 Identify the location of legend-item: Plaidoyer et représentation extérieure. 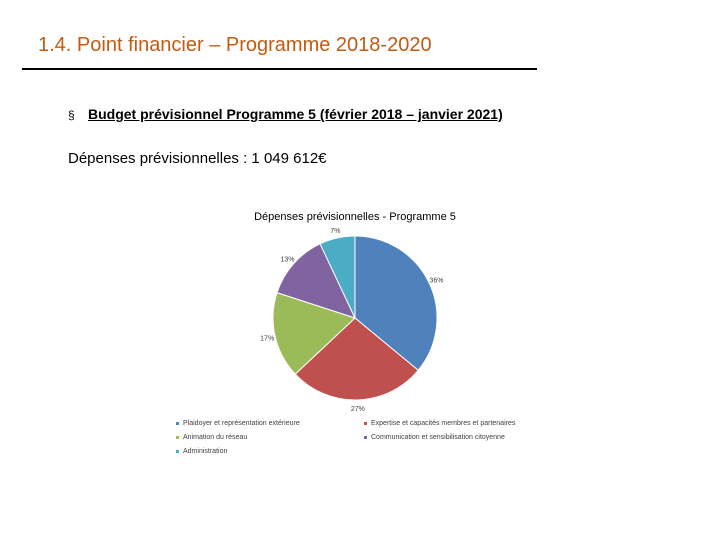
(270, 423).